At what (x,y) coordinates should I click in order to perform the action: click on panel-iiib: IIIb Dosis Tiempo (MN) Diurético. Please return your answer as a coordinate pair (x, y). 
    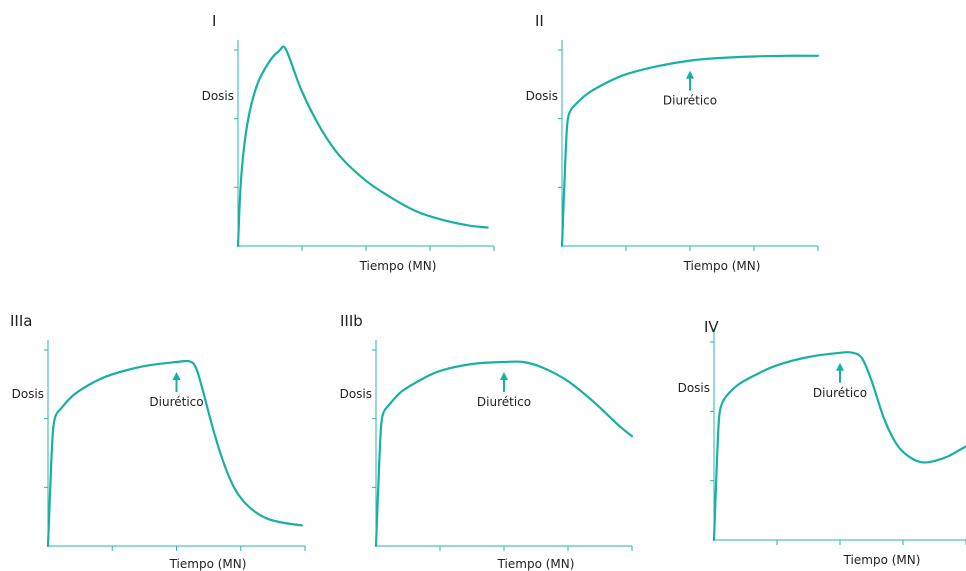
    Looking at the image, I should click on (487, 441).